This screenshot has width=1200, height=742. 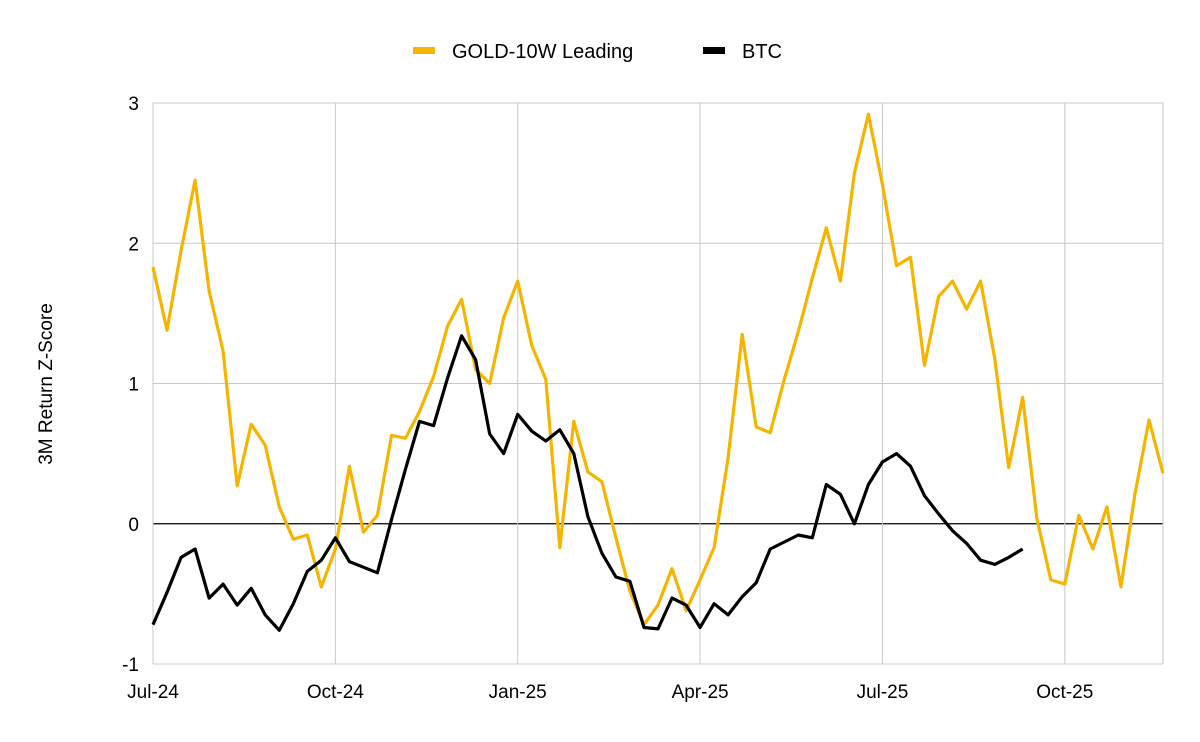 What do you see at coordinates (1064, 692) in the screenshot?
I see `x-tick-label: Oct-25` at bounding box center [1064, 692].